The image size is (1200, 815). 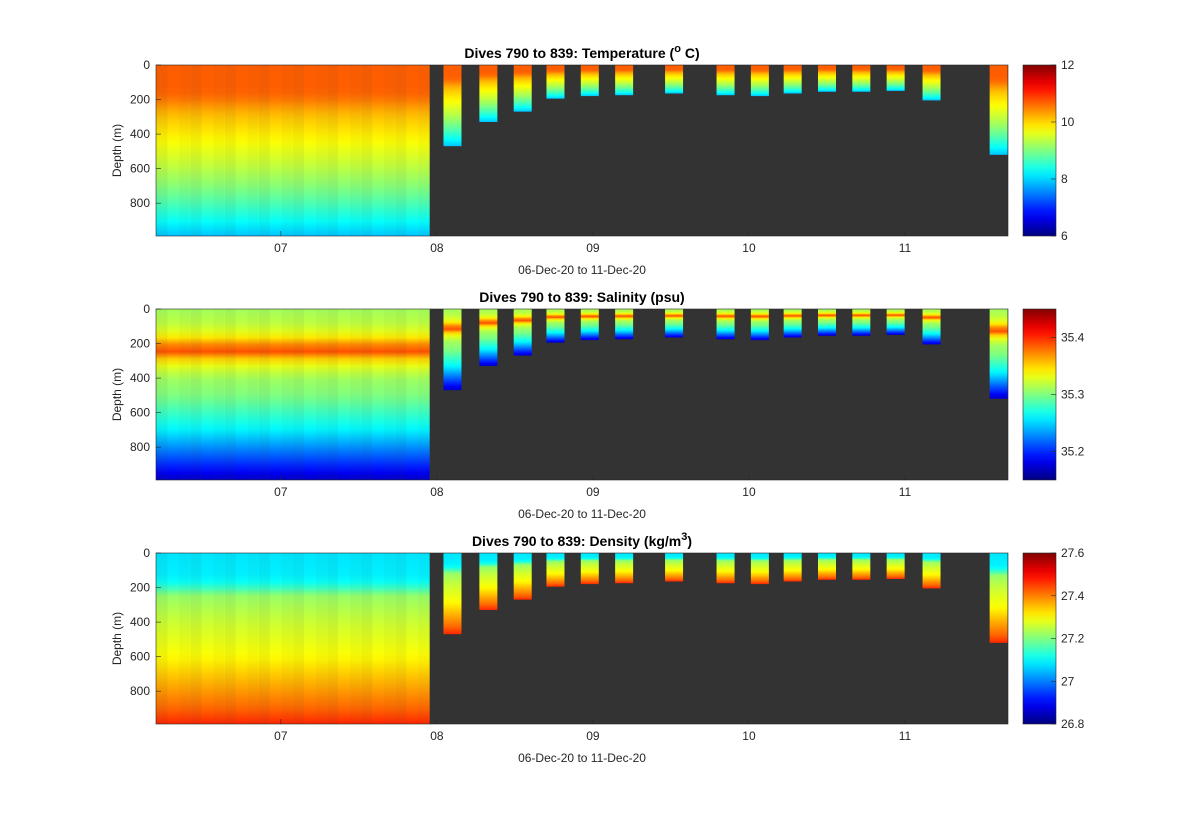 I want to click on colorbar: 6 8 10 12, so click(x=1048, y=150).